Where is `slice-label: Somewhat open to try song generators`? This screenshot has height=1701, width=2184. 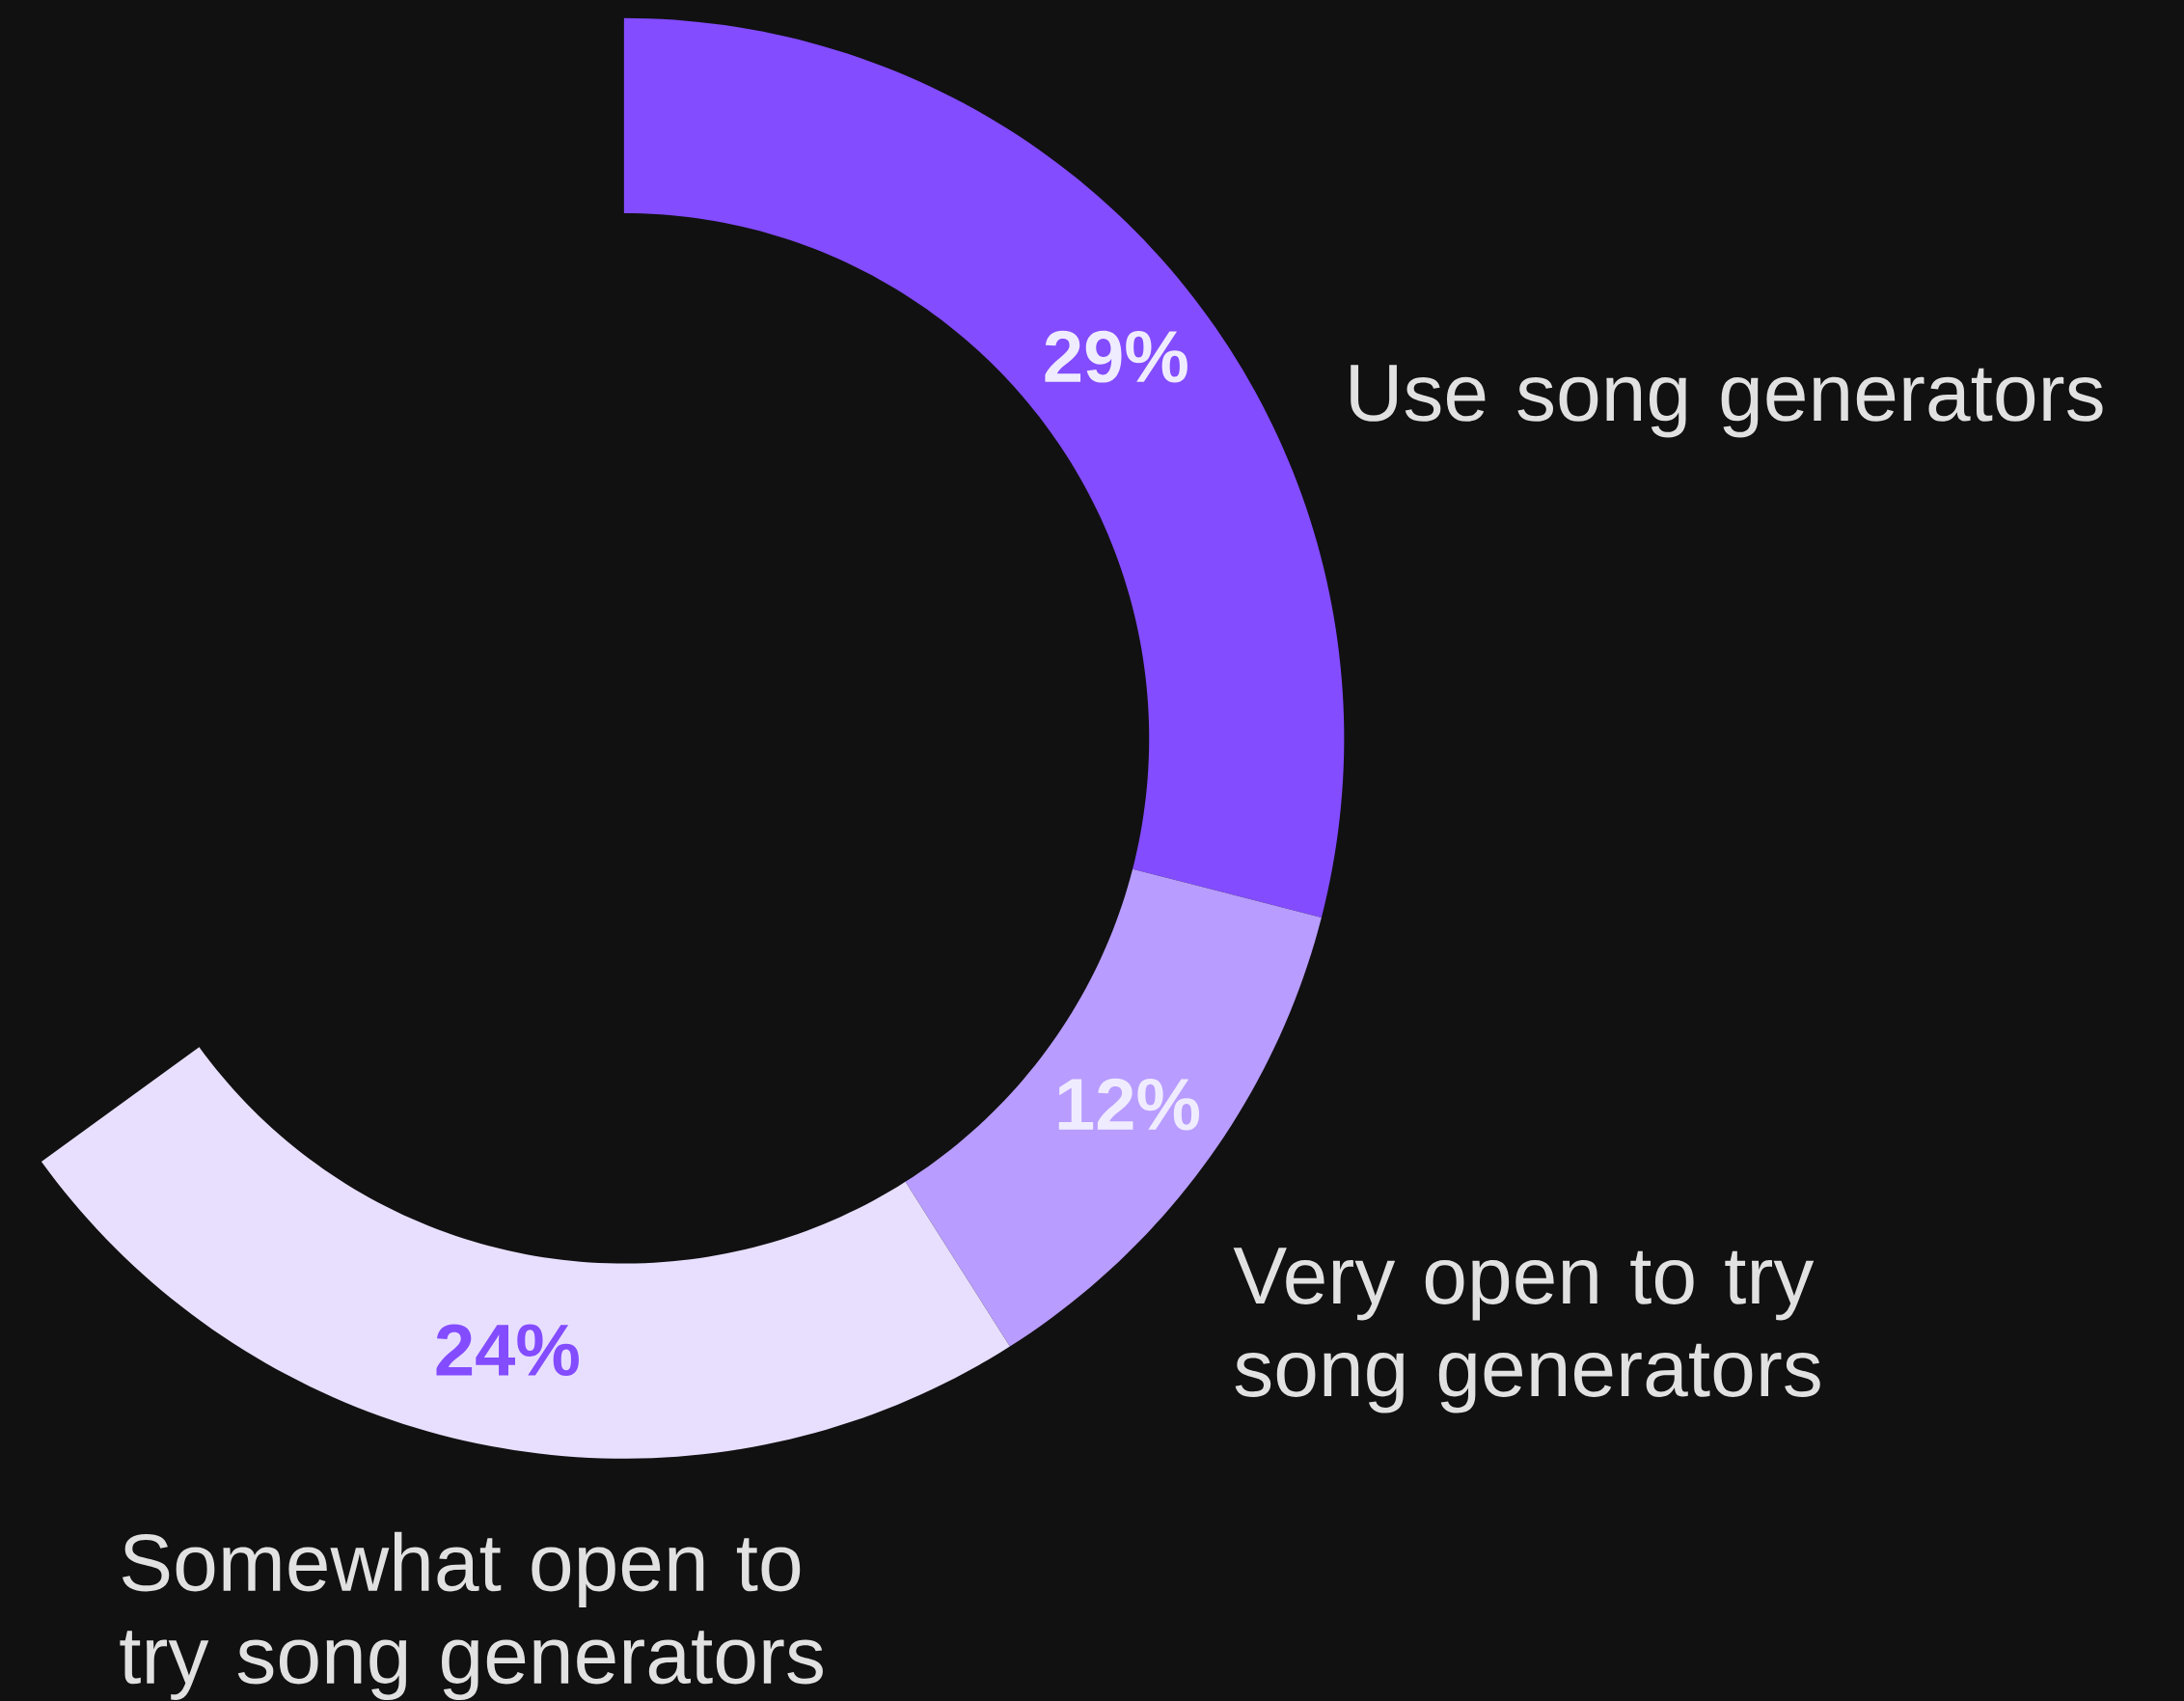
slice-label: Somewhat open to try song generators is located at coordinates (471, 1616).